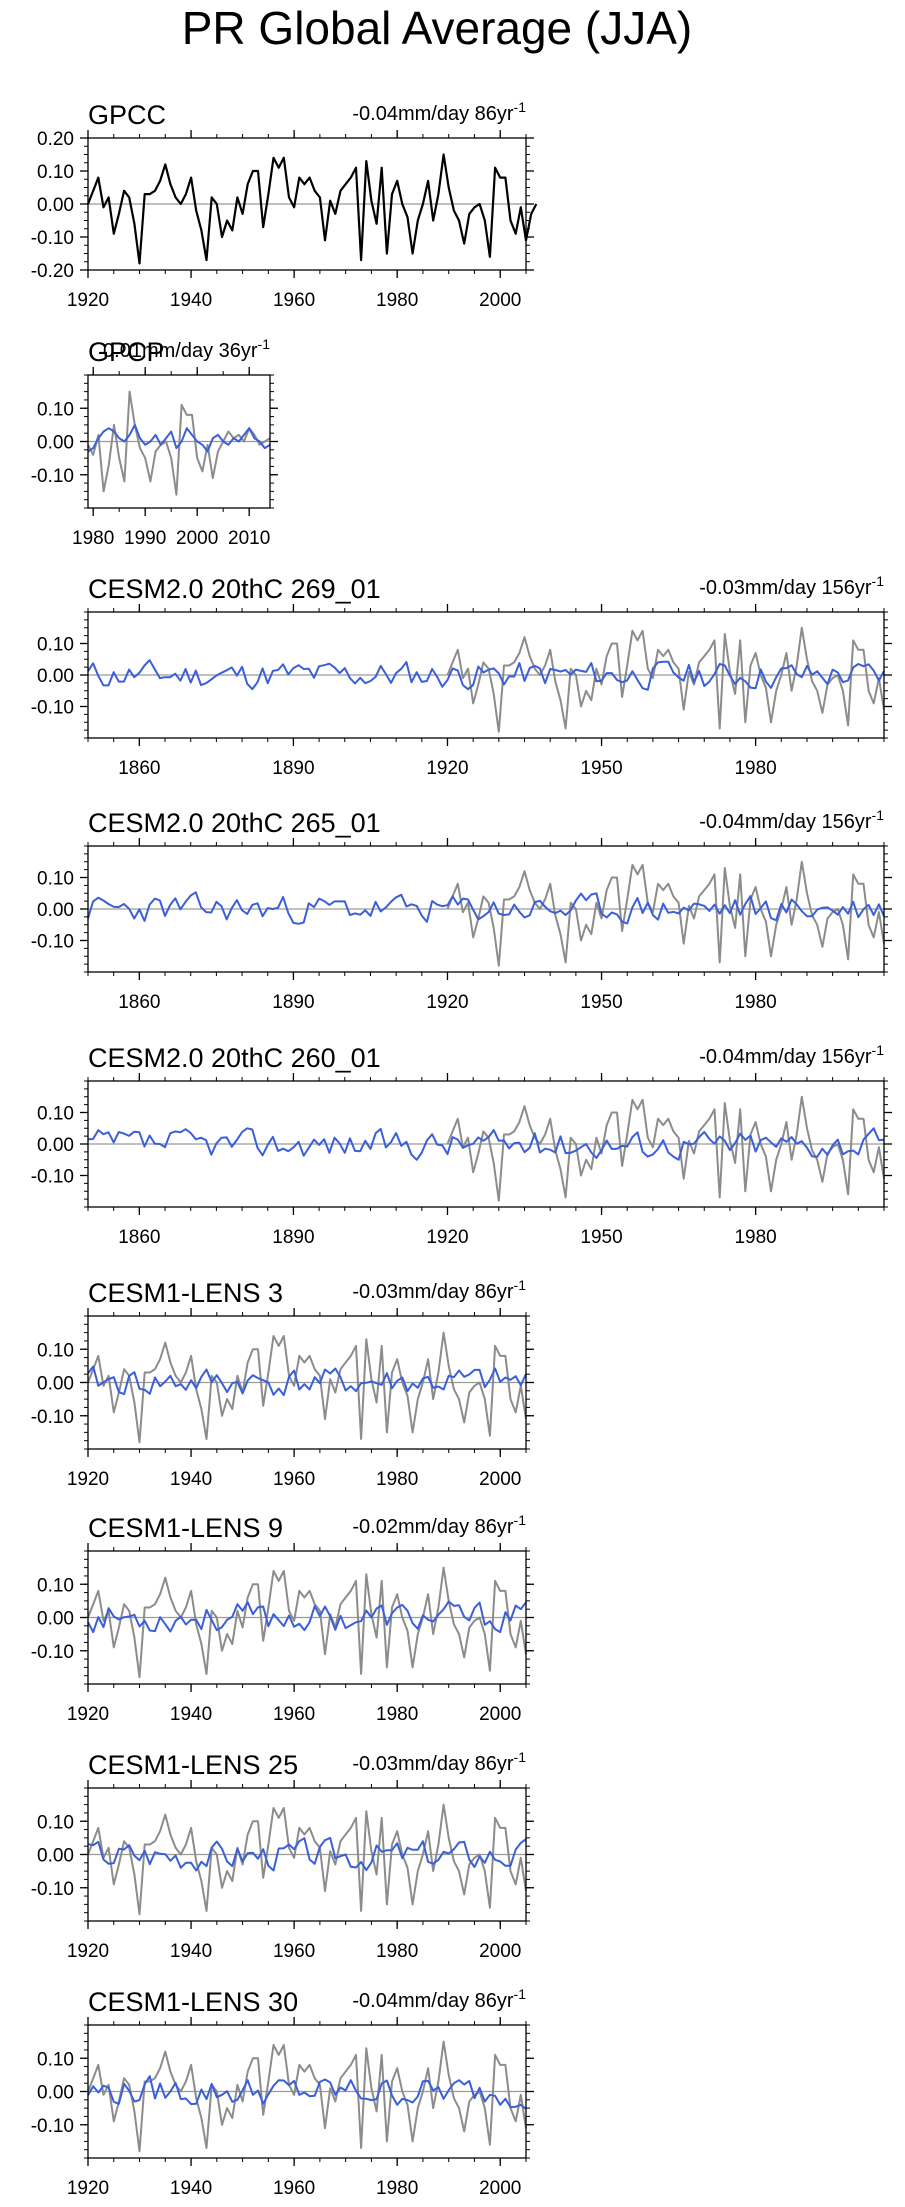  Describe the element at coordinates (791, 586) in the screenshot. I see `trend-label: -0.03mm/day 156yr-1` at that location.